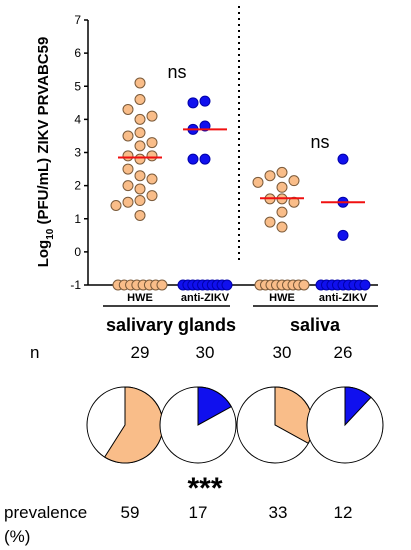  I want to click on y-tick-label: 1, so click(77, 219).